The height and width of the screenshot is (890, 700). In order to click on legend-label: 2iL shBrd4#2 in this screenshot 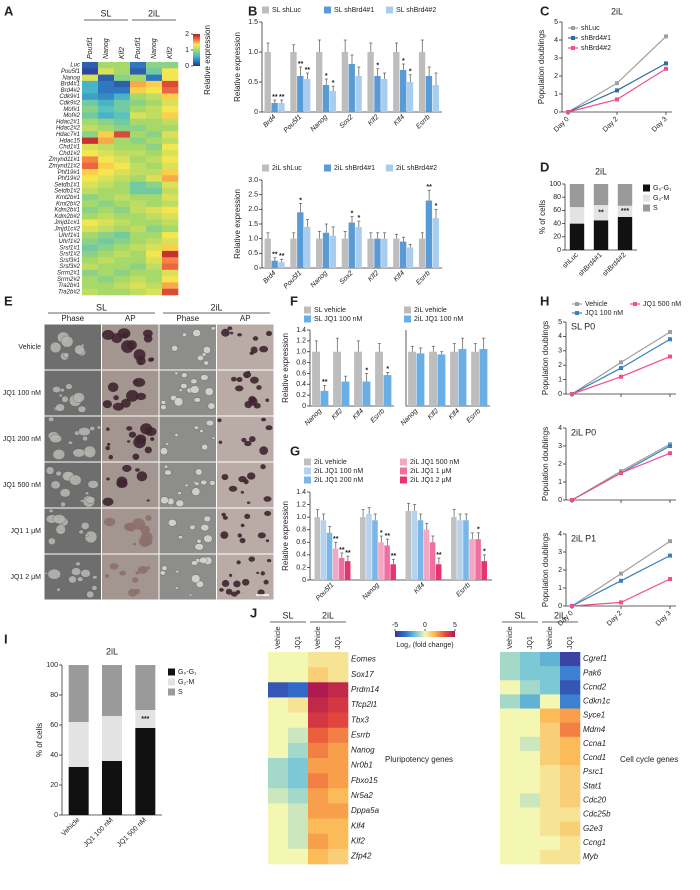, I will do `click(416, 168)`.